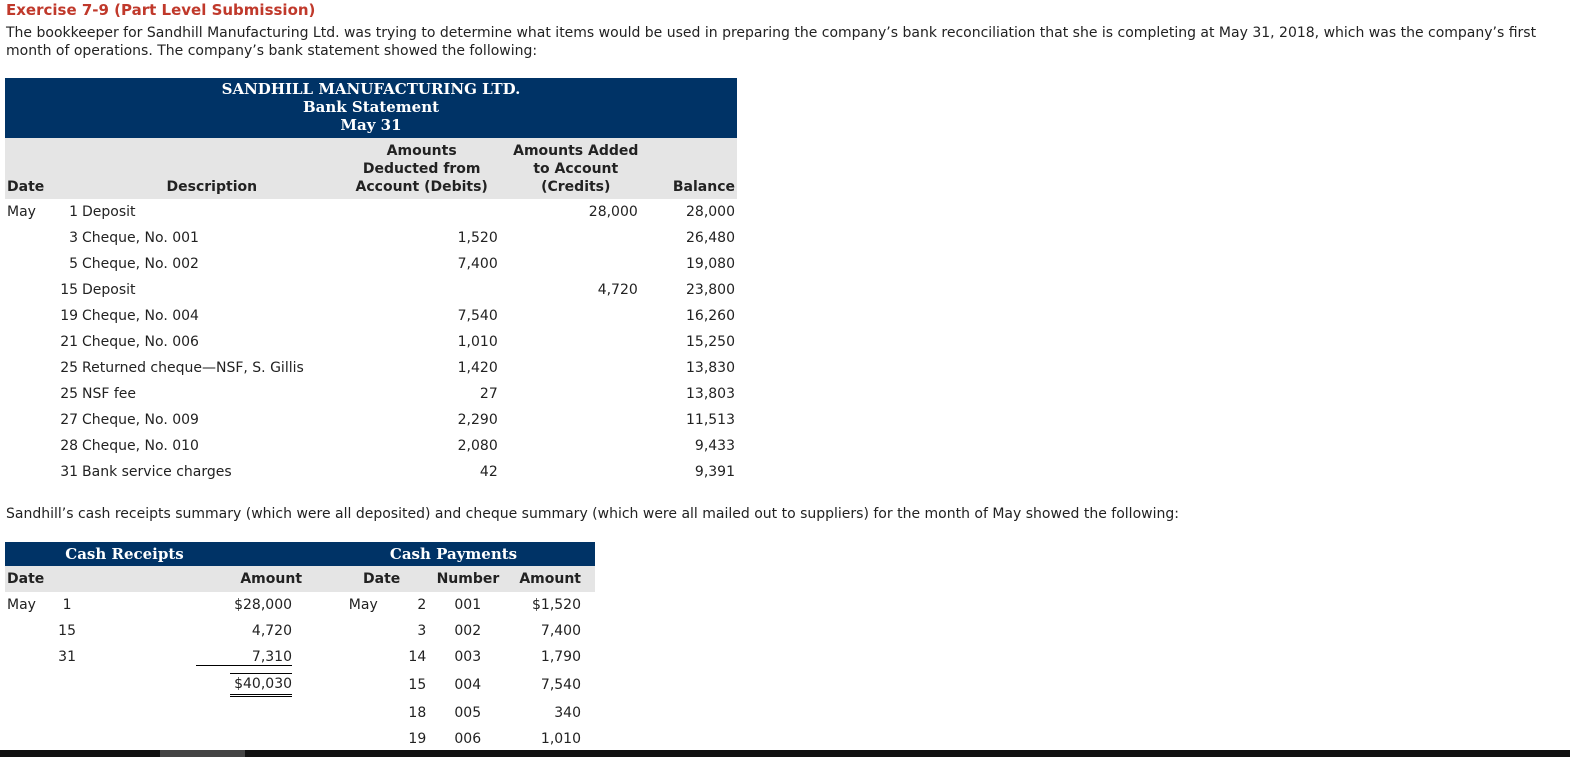  What do you see at coordinates (44, 579) in the screenshot?
I see `receipts-col-date: Date` at bounding box center [44, 579].